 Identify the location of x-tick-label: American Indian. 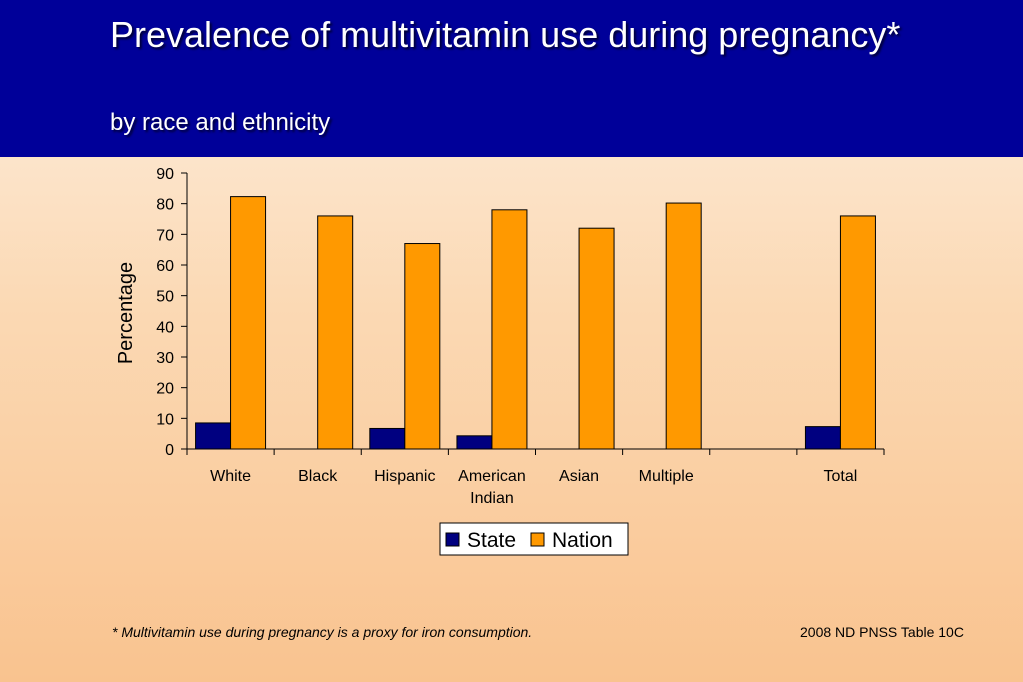
(492, 487).